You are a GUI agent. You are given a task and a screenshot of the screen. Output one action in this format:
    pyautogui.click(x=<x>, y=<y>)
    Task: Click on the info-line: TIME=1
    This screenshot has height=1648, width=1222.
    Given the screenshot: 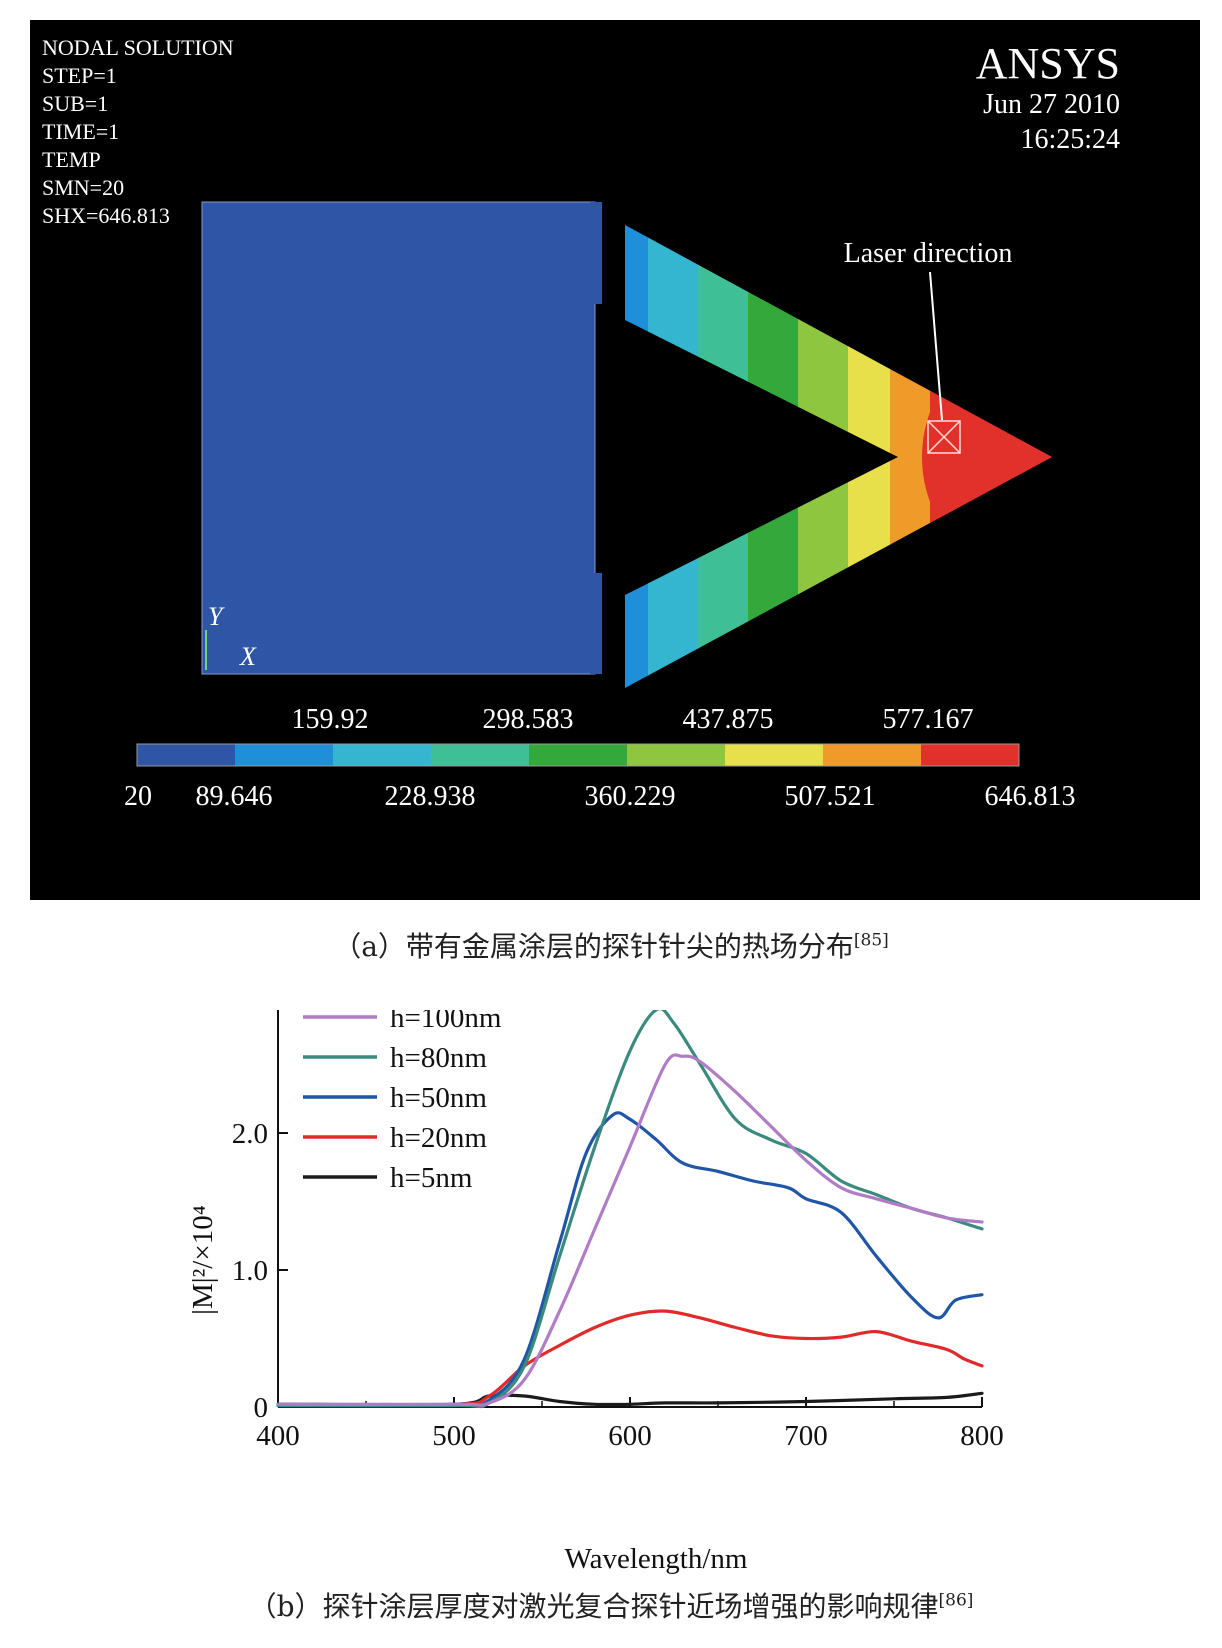 What is the action you would take?
    pyautogui.click(x=80, y=131)
    